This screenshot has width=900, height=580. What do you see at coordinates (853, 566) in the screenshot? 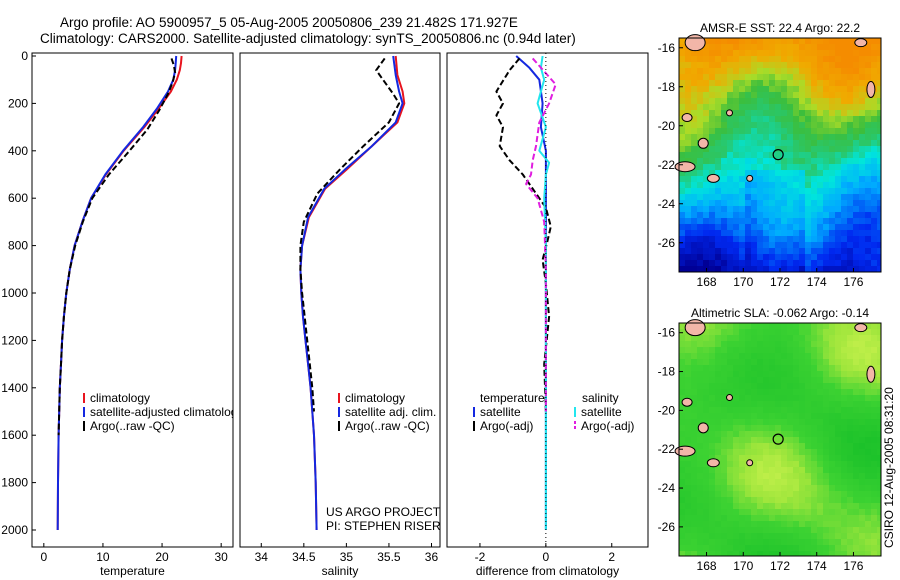
I see `x-tick-label: 176` at bounding box center [853, 566].